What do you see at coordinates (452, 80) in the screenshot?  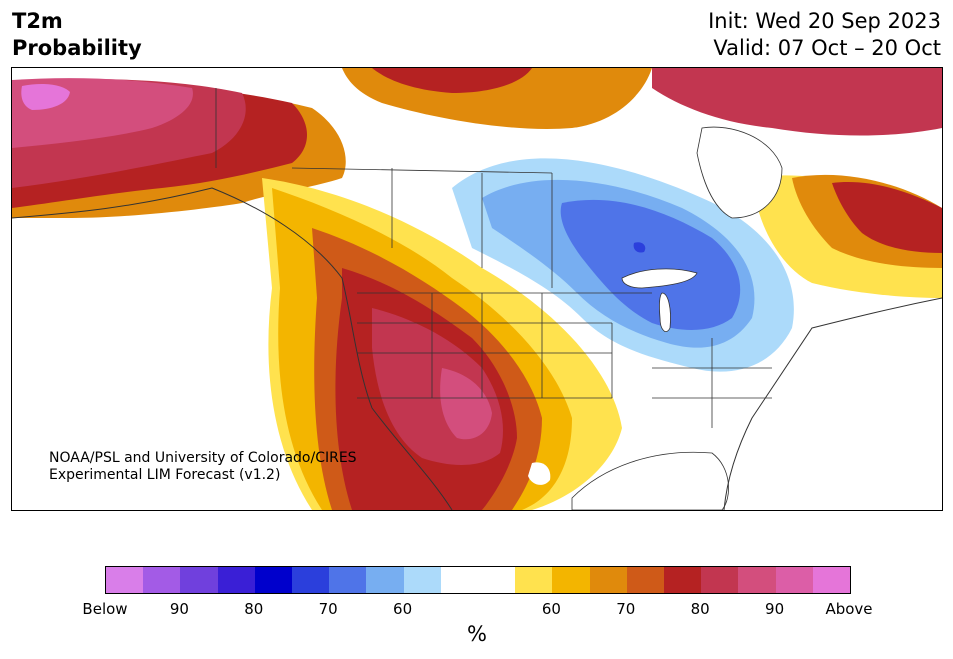 I see `region-arctic-red` at bounding box center [452, 80].